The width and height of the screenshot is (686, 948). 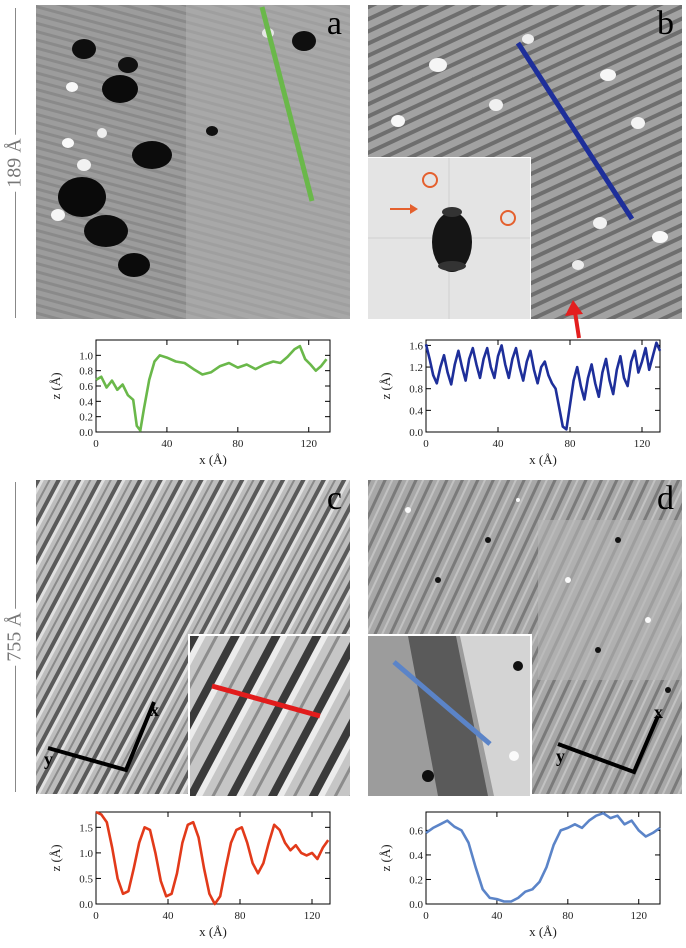 I want to click on x-tick-label-c: 40, so click(x=169, y=916).